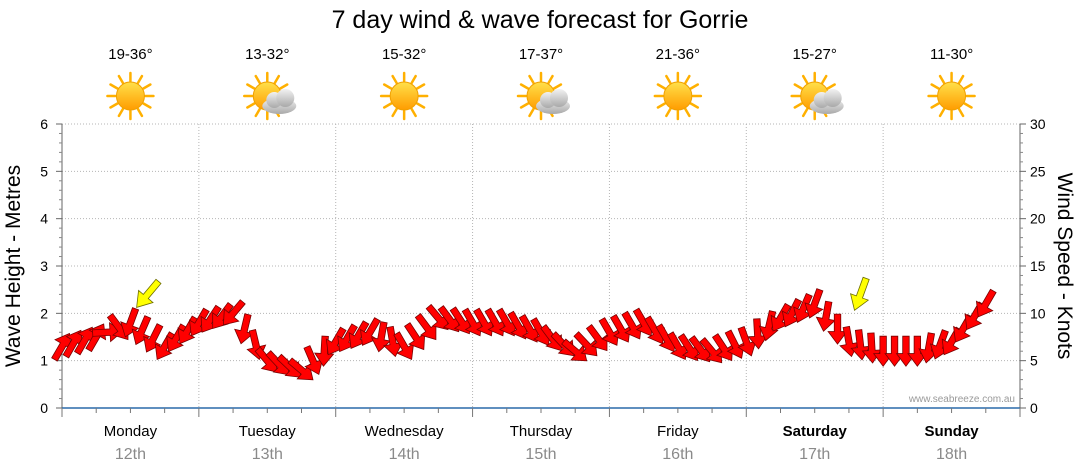  I want to click on y-right-tick-label: 5, so click(1034, 361).